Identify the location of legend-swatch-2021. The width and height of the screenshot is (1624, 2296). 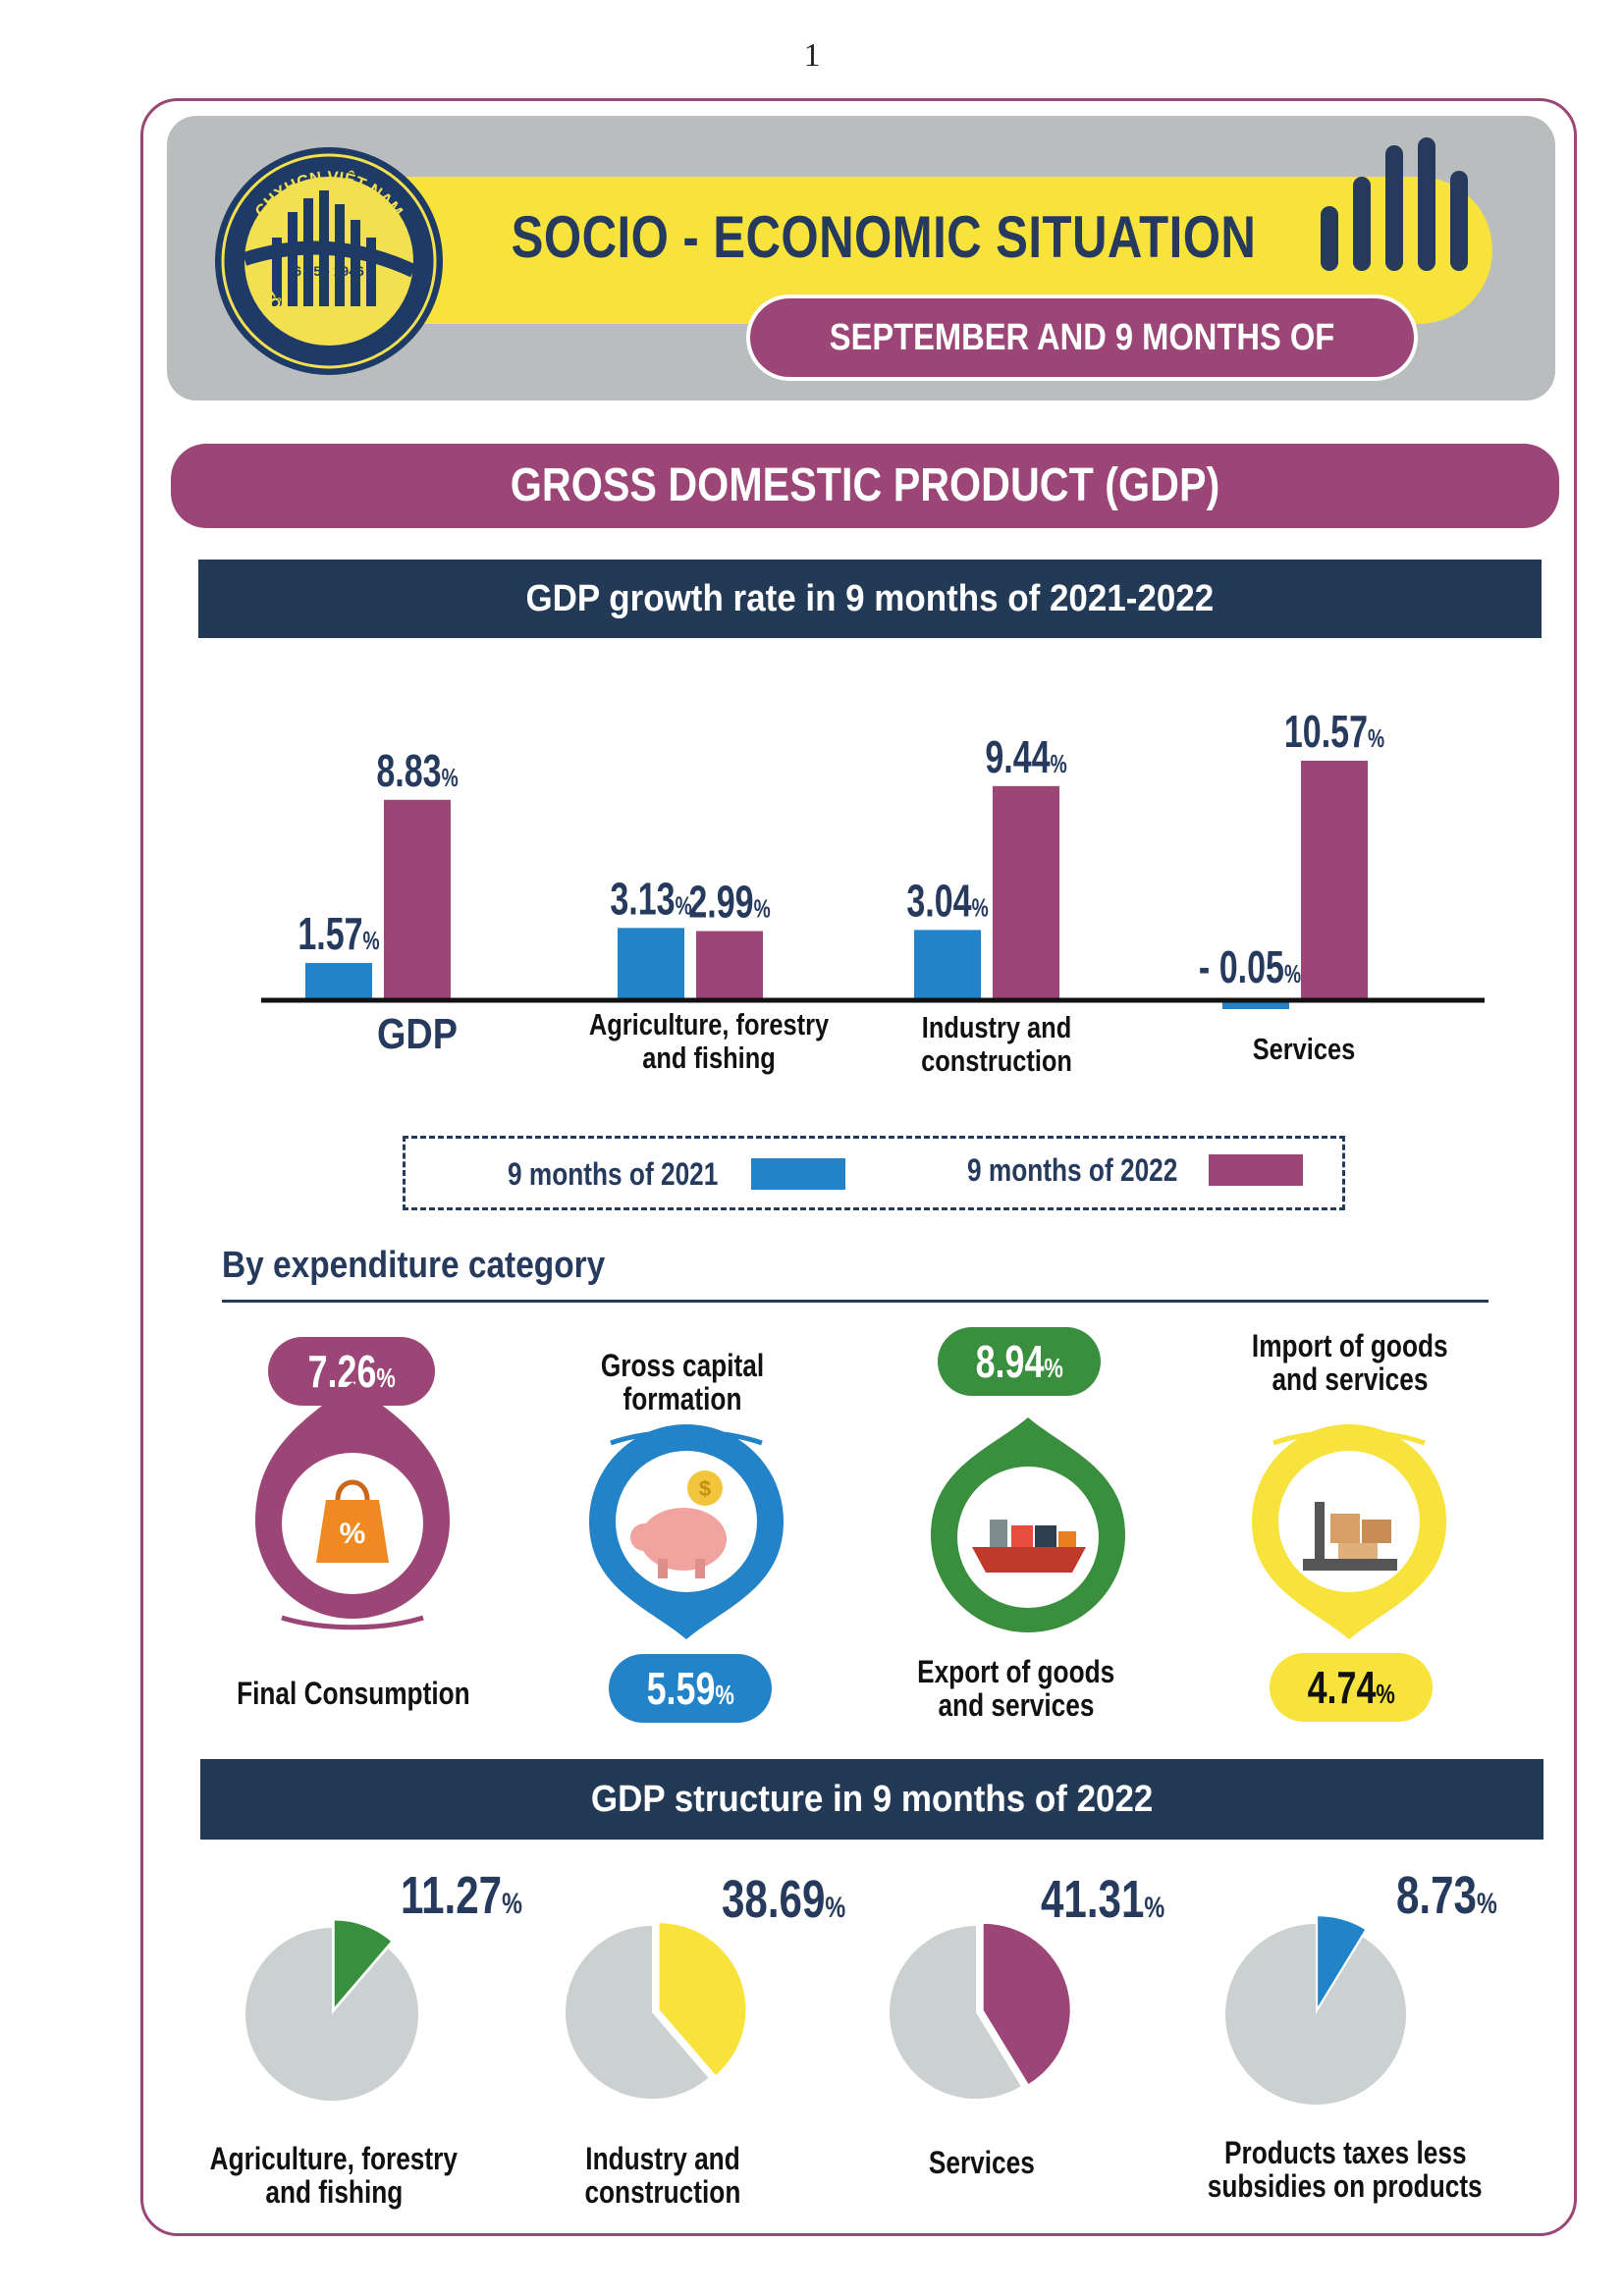
(798, 1174).